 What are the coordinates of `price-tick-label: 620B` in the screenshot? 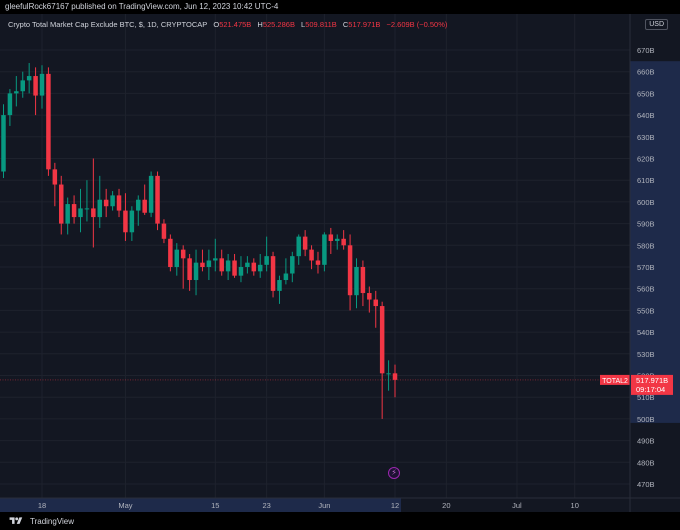 It's located at (646, 159).